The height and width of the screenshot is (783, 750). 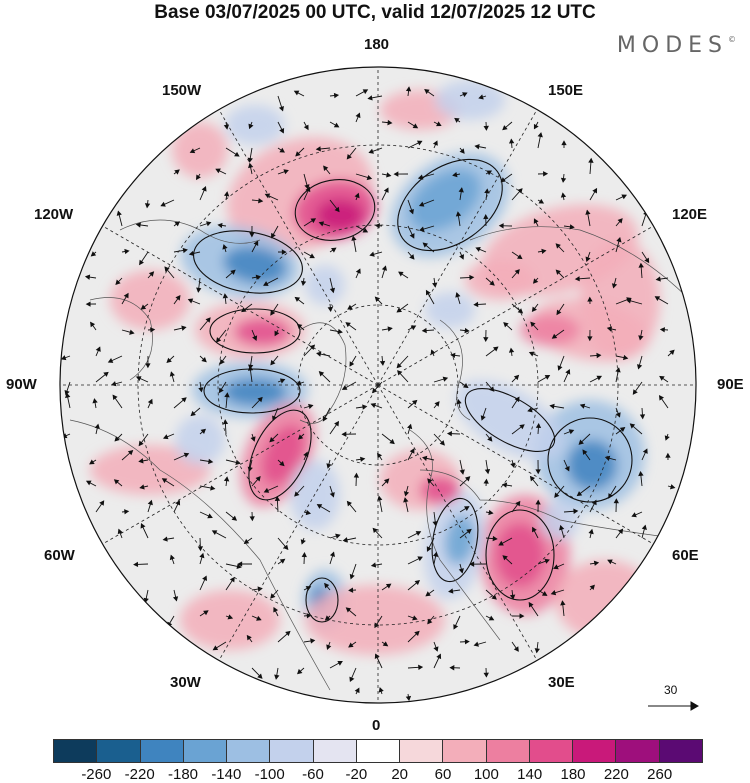 What do you see at coordinates (399, 774) in the screenshot?
I see `colorbar-tick-label: 20` at bounding box center [399, 774].